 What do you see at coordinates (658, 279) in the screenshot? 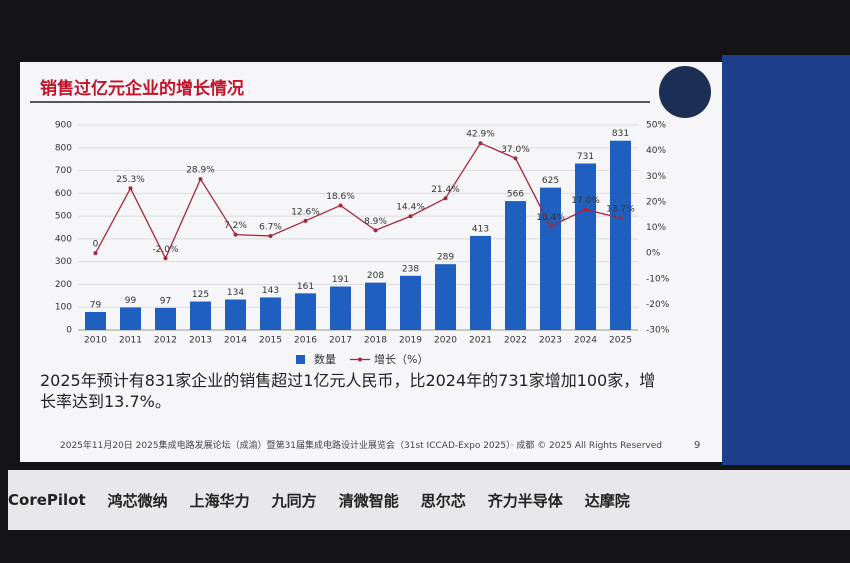
I see `y2-tick-label: -10%` at bounding box center [658, 279].